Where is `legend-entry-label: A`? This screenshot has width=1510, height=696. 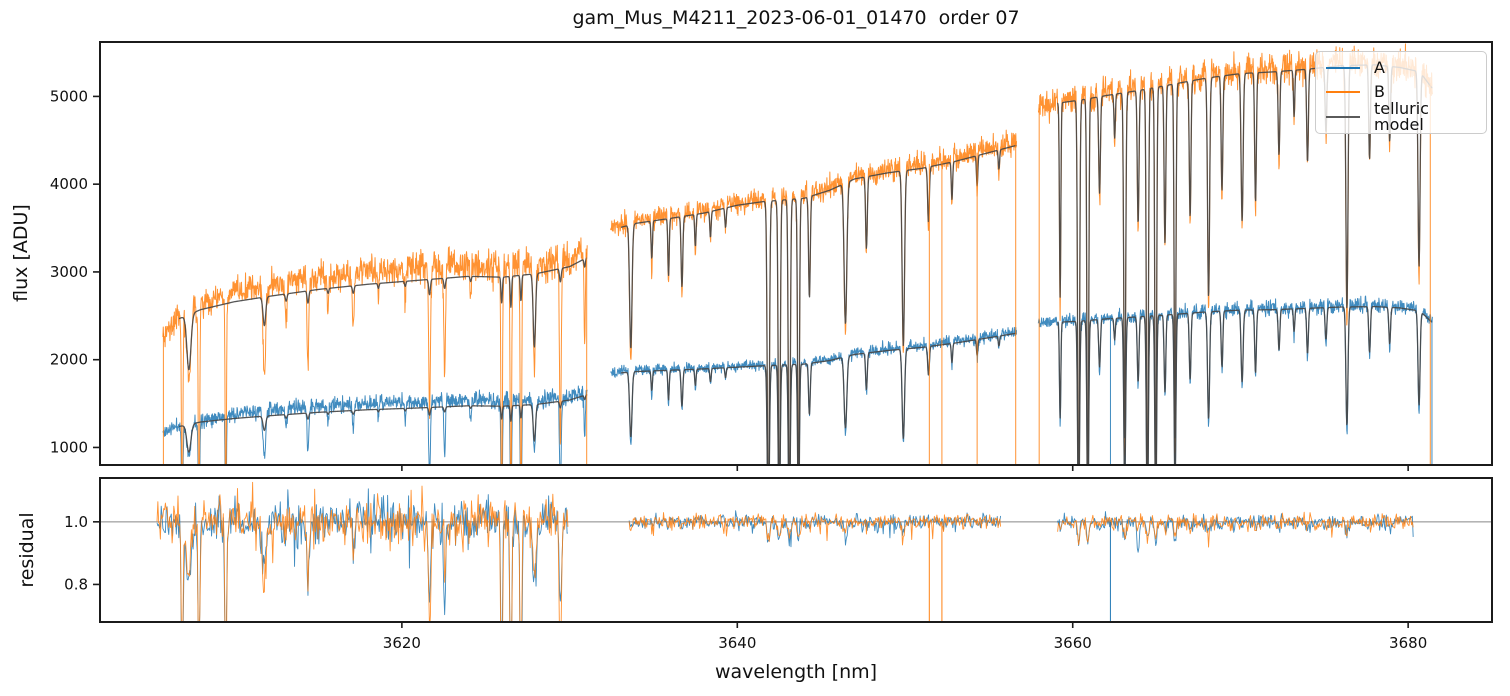 legend-entry-label: A is located at coordinates (1379, 67).